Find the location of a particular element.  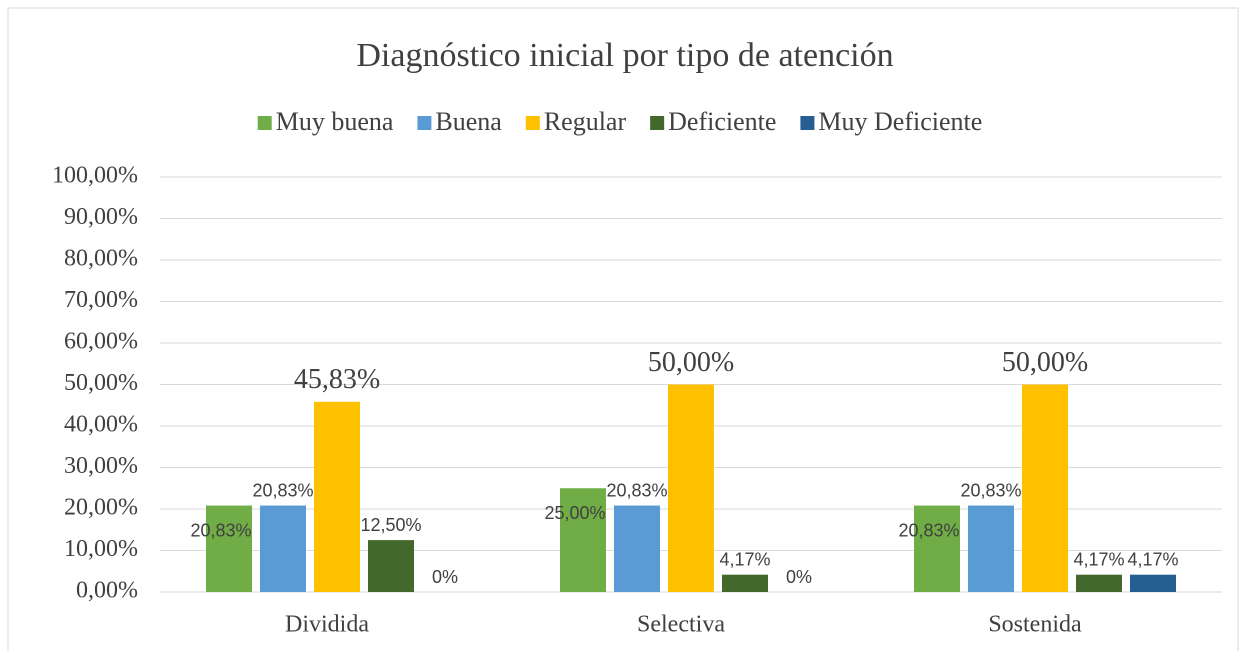

legend-label: Regular is located at coordinates (585, 121).